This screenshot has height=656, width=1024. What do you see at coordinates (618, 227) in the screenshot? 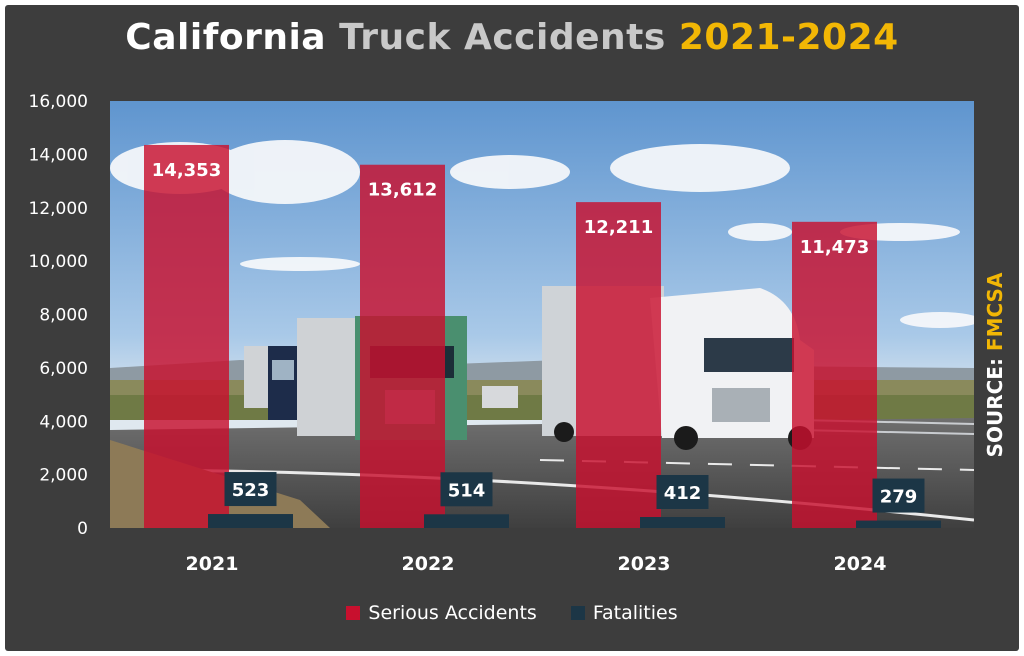
I see `data-label-serious: 12,211` at bounding box center [618, 227].